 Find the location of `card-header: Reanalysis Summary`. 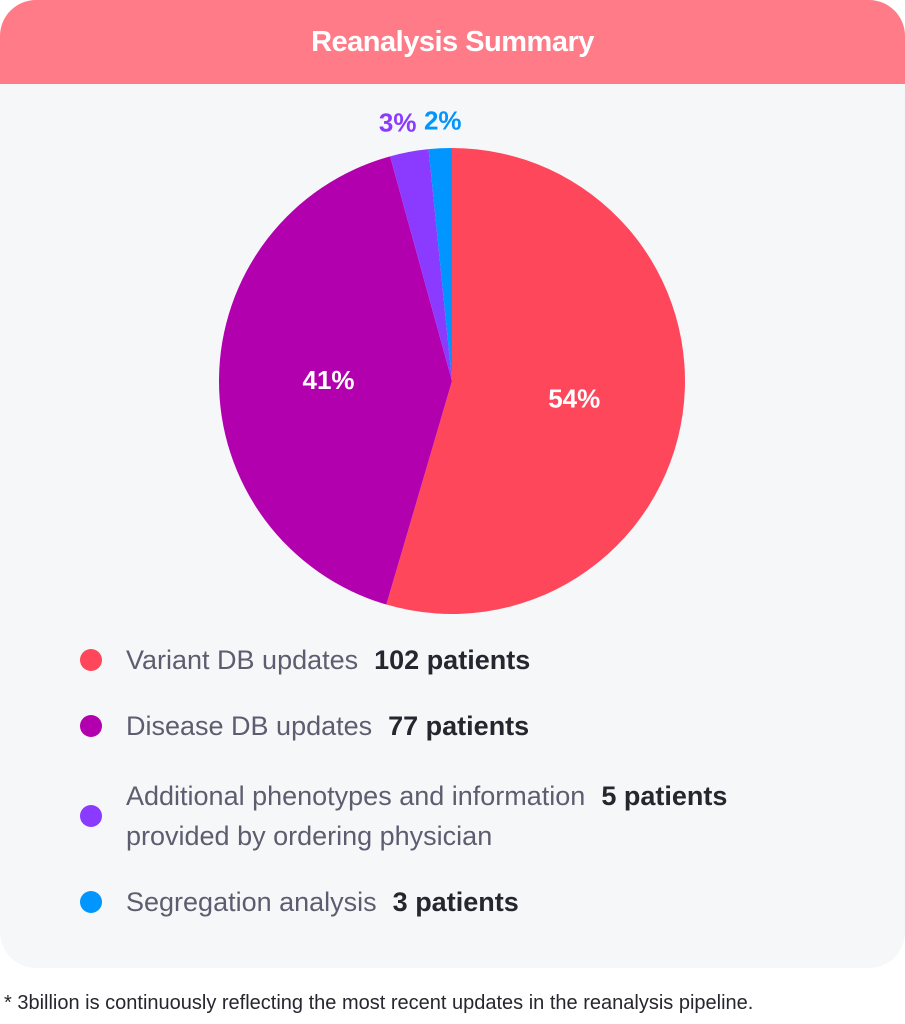

card-header: Reanalysis Summary is located at coordinates (452, 42).